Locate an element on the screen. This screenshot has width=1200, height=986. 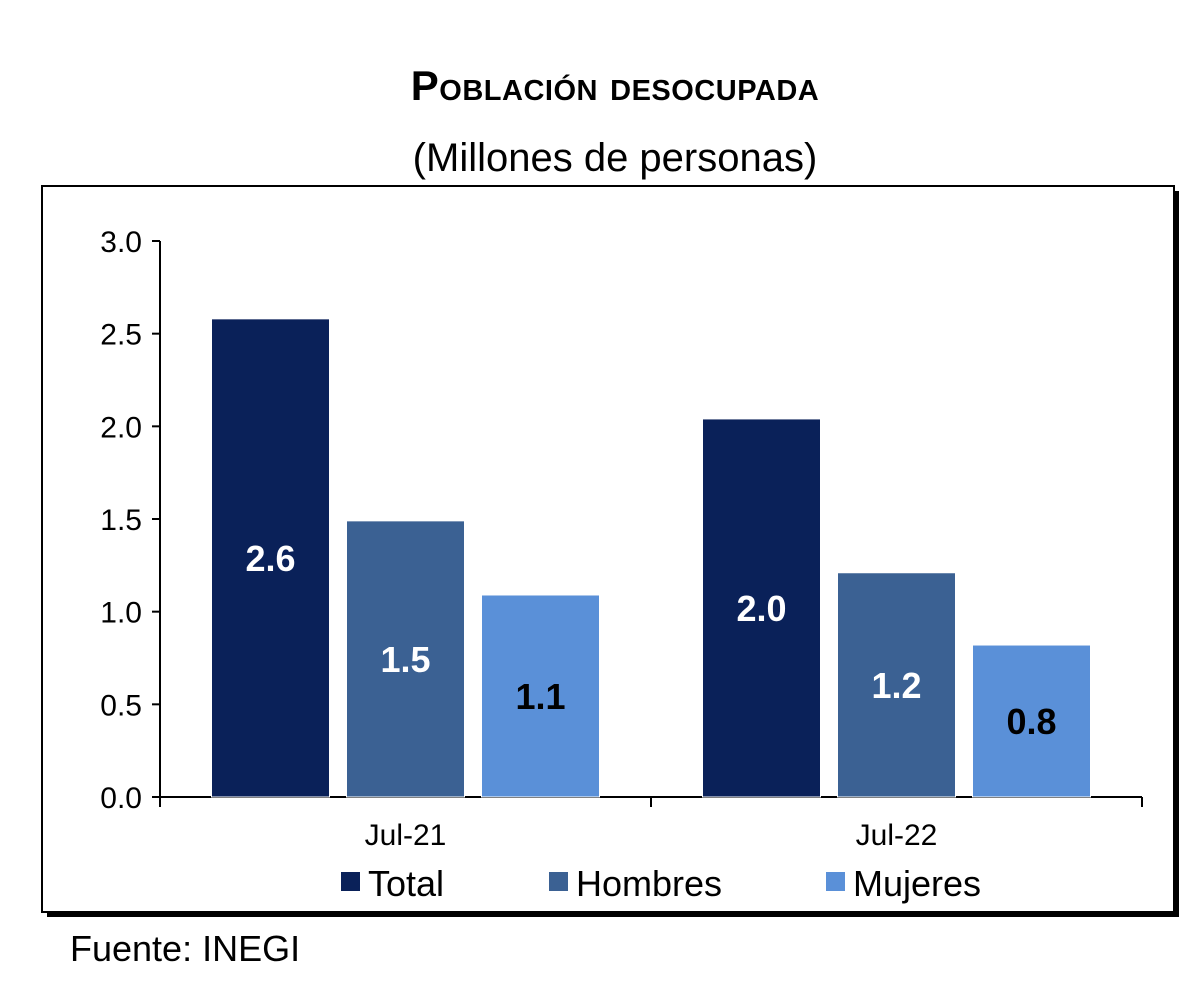
x-category-label: Jul-22 is located at coordinates (897, 835).